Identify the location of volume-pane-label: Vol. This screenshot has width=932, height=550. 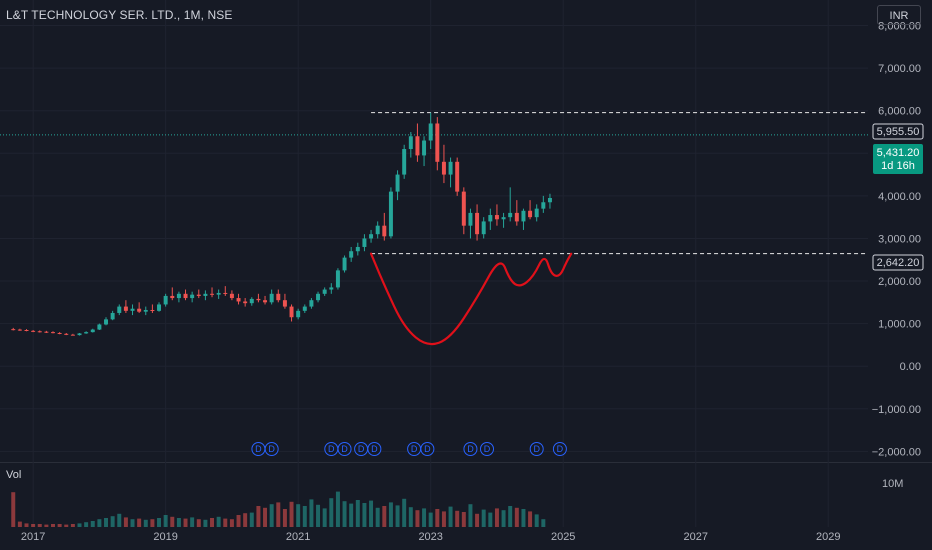
(14, 475).